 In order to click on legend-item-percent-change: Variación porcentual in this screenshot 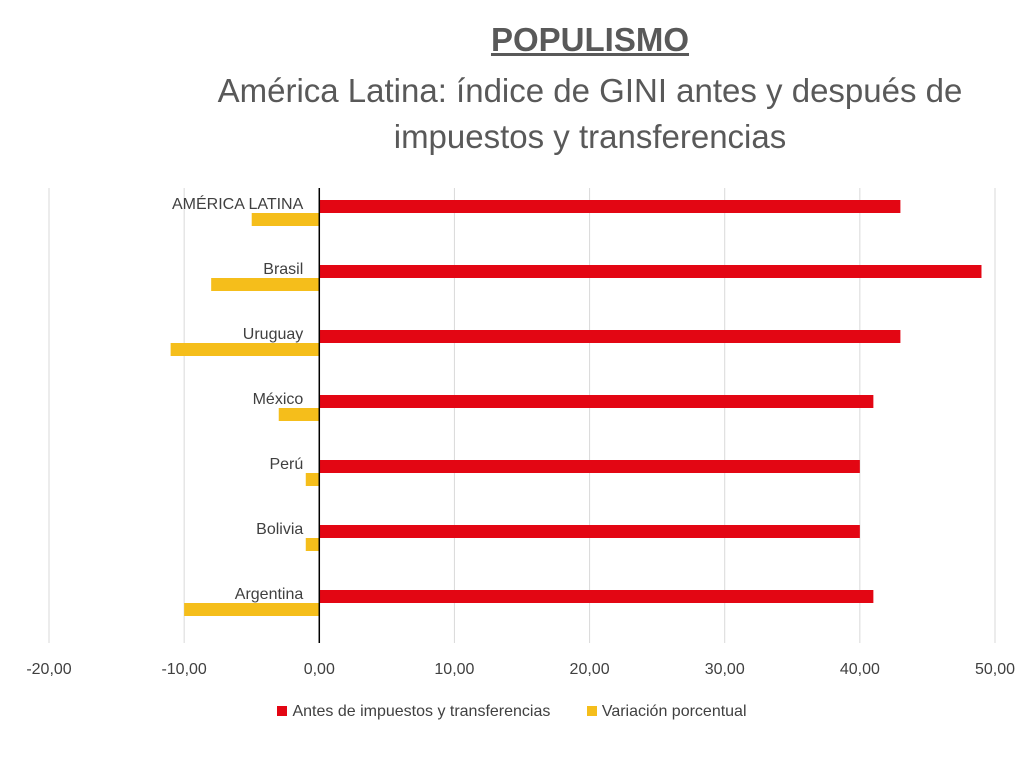, I will do `click(666, 712)`.